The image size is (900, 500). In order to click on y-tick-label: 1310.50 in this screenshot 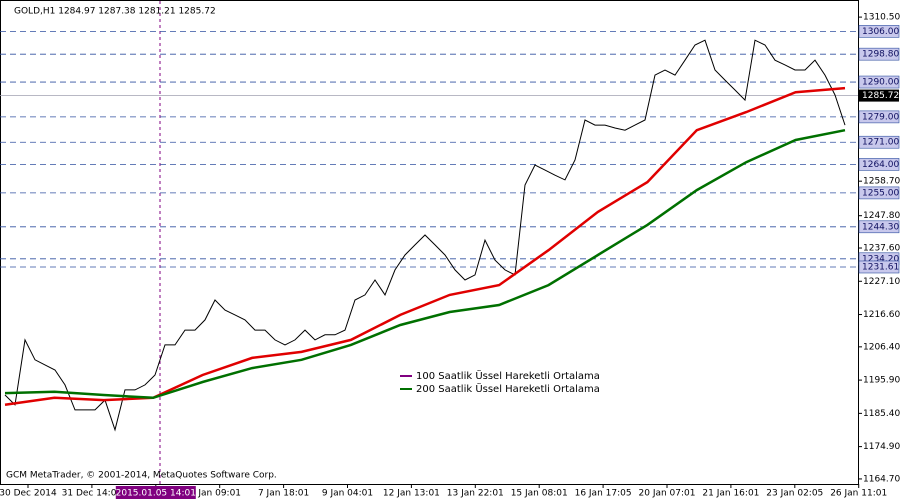, I will do `click(881, 18)`.